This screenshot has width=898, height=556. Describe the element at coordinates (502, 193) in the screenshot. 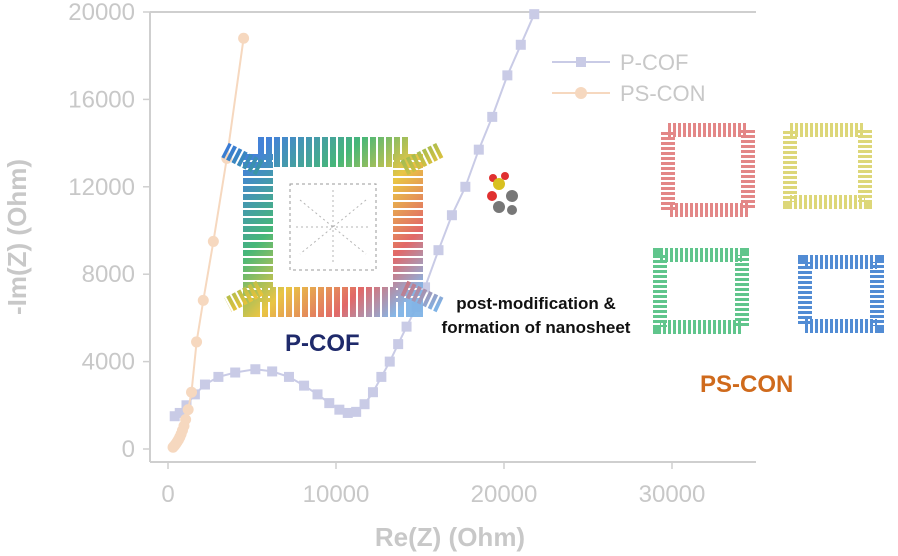

I see `sultone-molecule-icon` at that location.